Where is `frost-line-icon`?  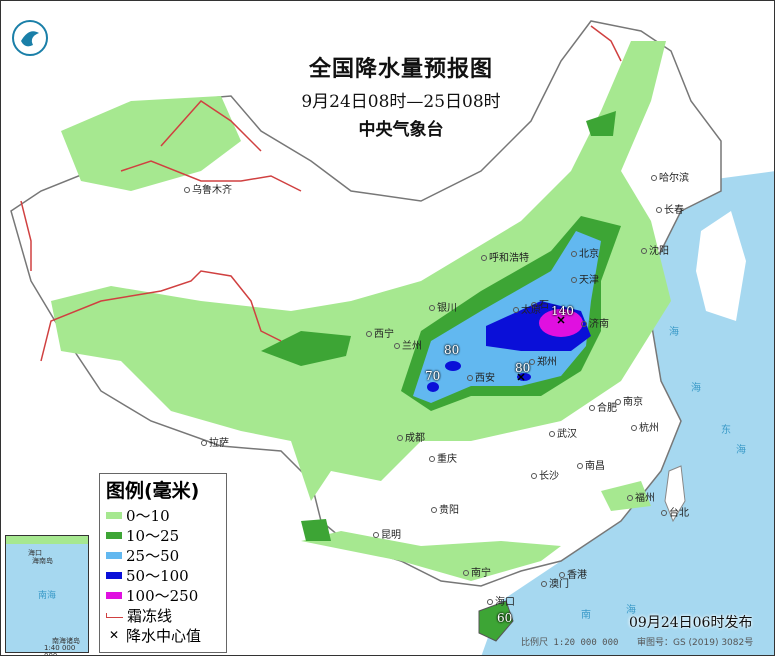 frost-line-icon is located at coordinates (114, 615).